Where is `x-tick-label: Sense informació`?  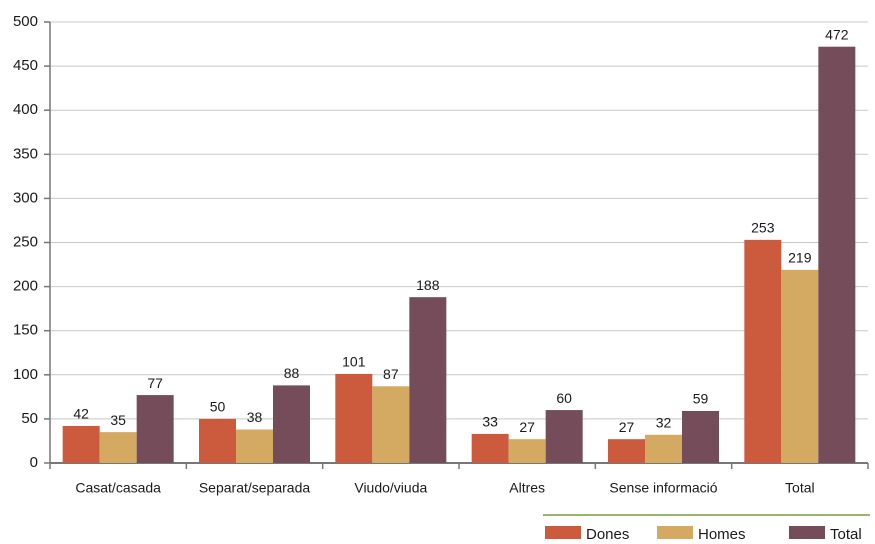
x-tick-label: Sense informació is located at coordinates (663, 488).